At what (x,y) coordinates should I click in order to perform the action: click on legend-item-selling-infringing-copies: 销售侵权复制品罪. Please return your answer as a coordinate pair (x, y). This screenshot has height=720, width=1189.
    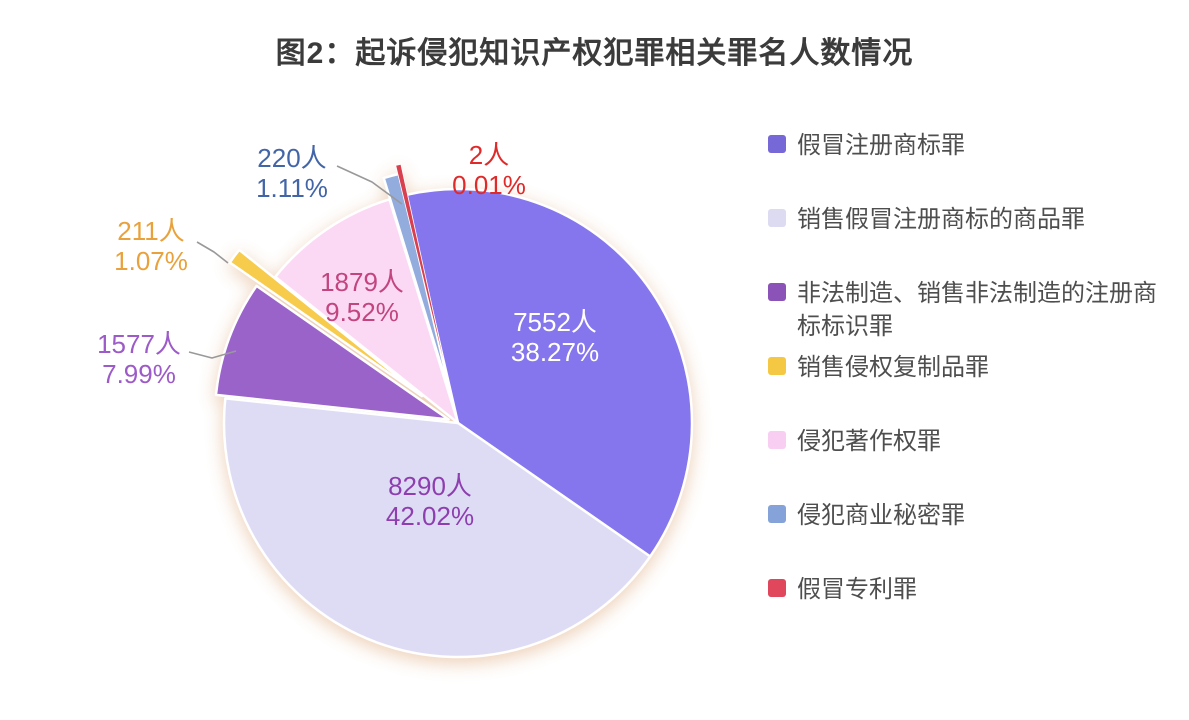
    Looking at the image, I should click on (967, 367).